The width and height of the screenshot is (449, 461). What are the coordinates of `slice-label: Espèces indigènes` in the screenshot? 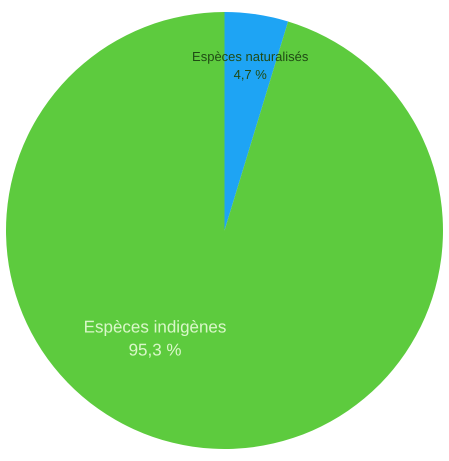 It's located at (155, 326).